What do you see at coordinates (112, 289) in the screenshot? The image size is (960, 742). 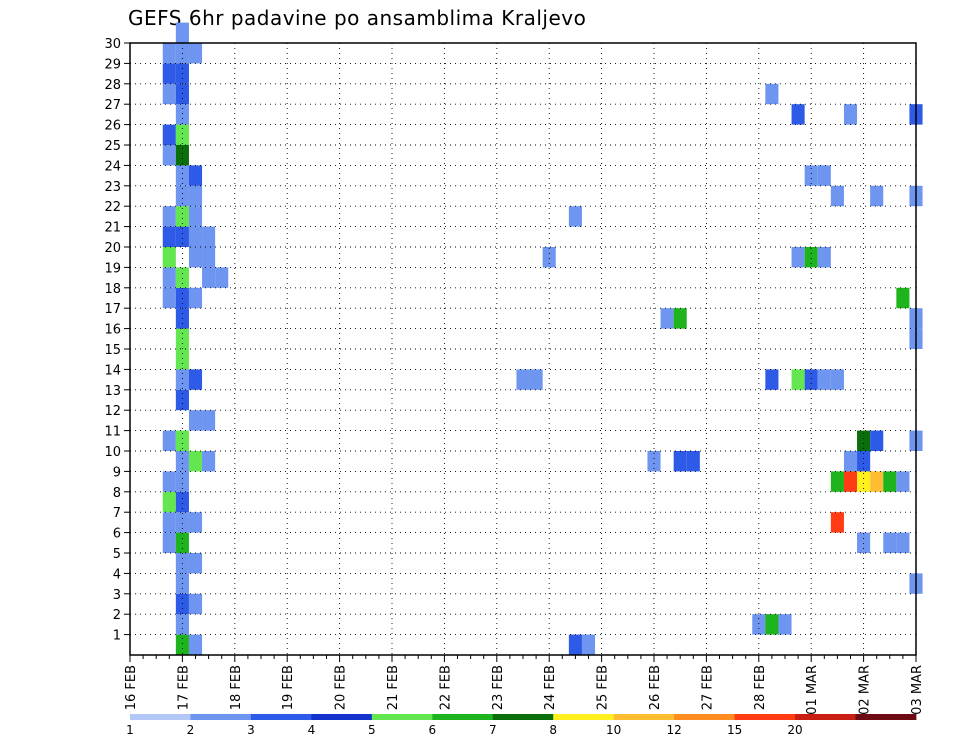 I see `y-tick-label: 18` at bounding box center [112, 289].